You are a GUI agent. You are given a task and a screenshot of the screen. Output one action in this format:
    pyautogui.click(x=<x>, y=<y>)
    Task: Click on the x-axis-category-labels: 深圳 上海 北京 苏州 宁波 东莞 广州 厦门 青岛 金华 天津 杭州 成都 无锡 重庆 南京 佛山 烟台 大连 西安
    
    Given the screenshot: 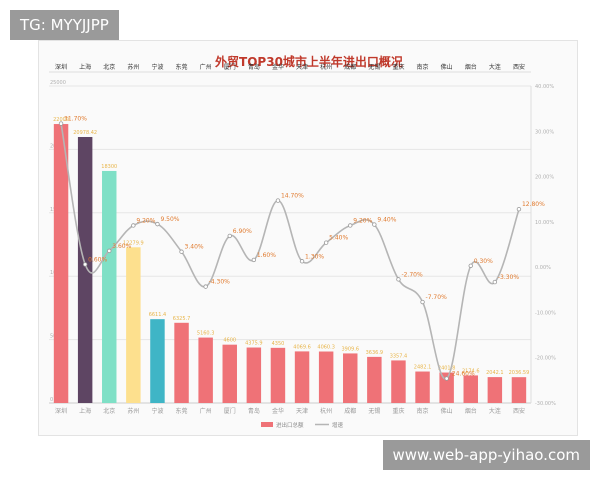 What is the action you would take?
    pyautogui.click(x=290, y=411)
    